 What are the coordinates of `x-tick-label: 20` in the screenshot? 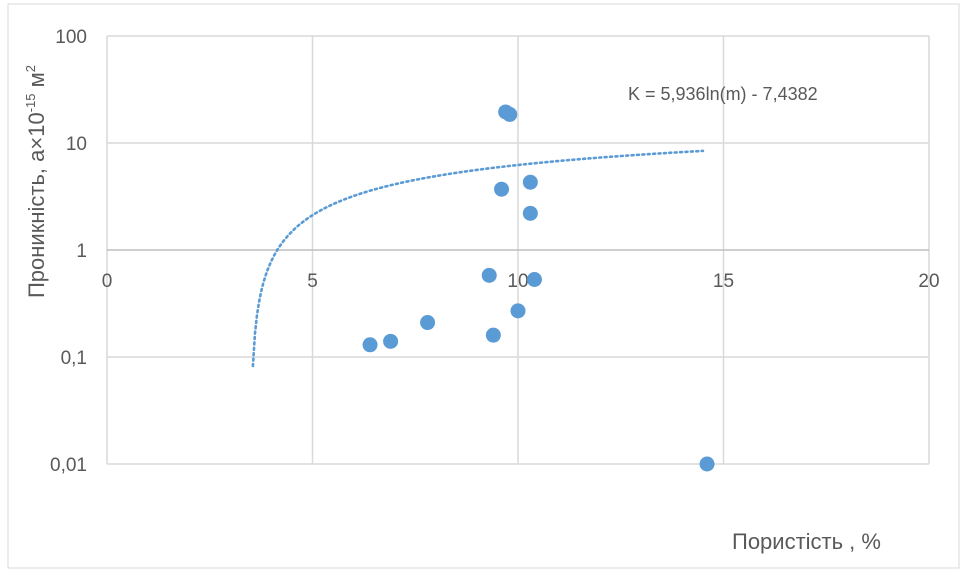 It's located at (928, 281).